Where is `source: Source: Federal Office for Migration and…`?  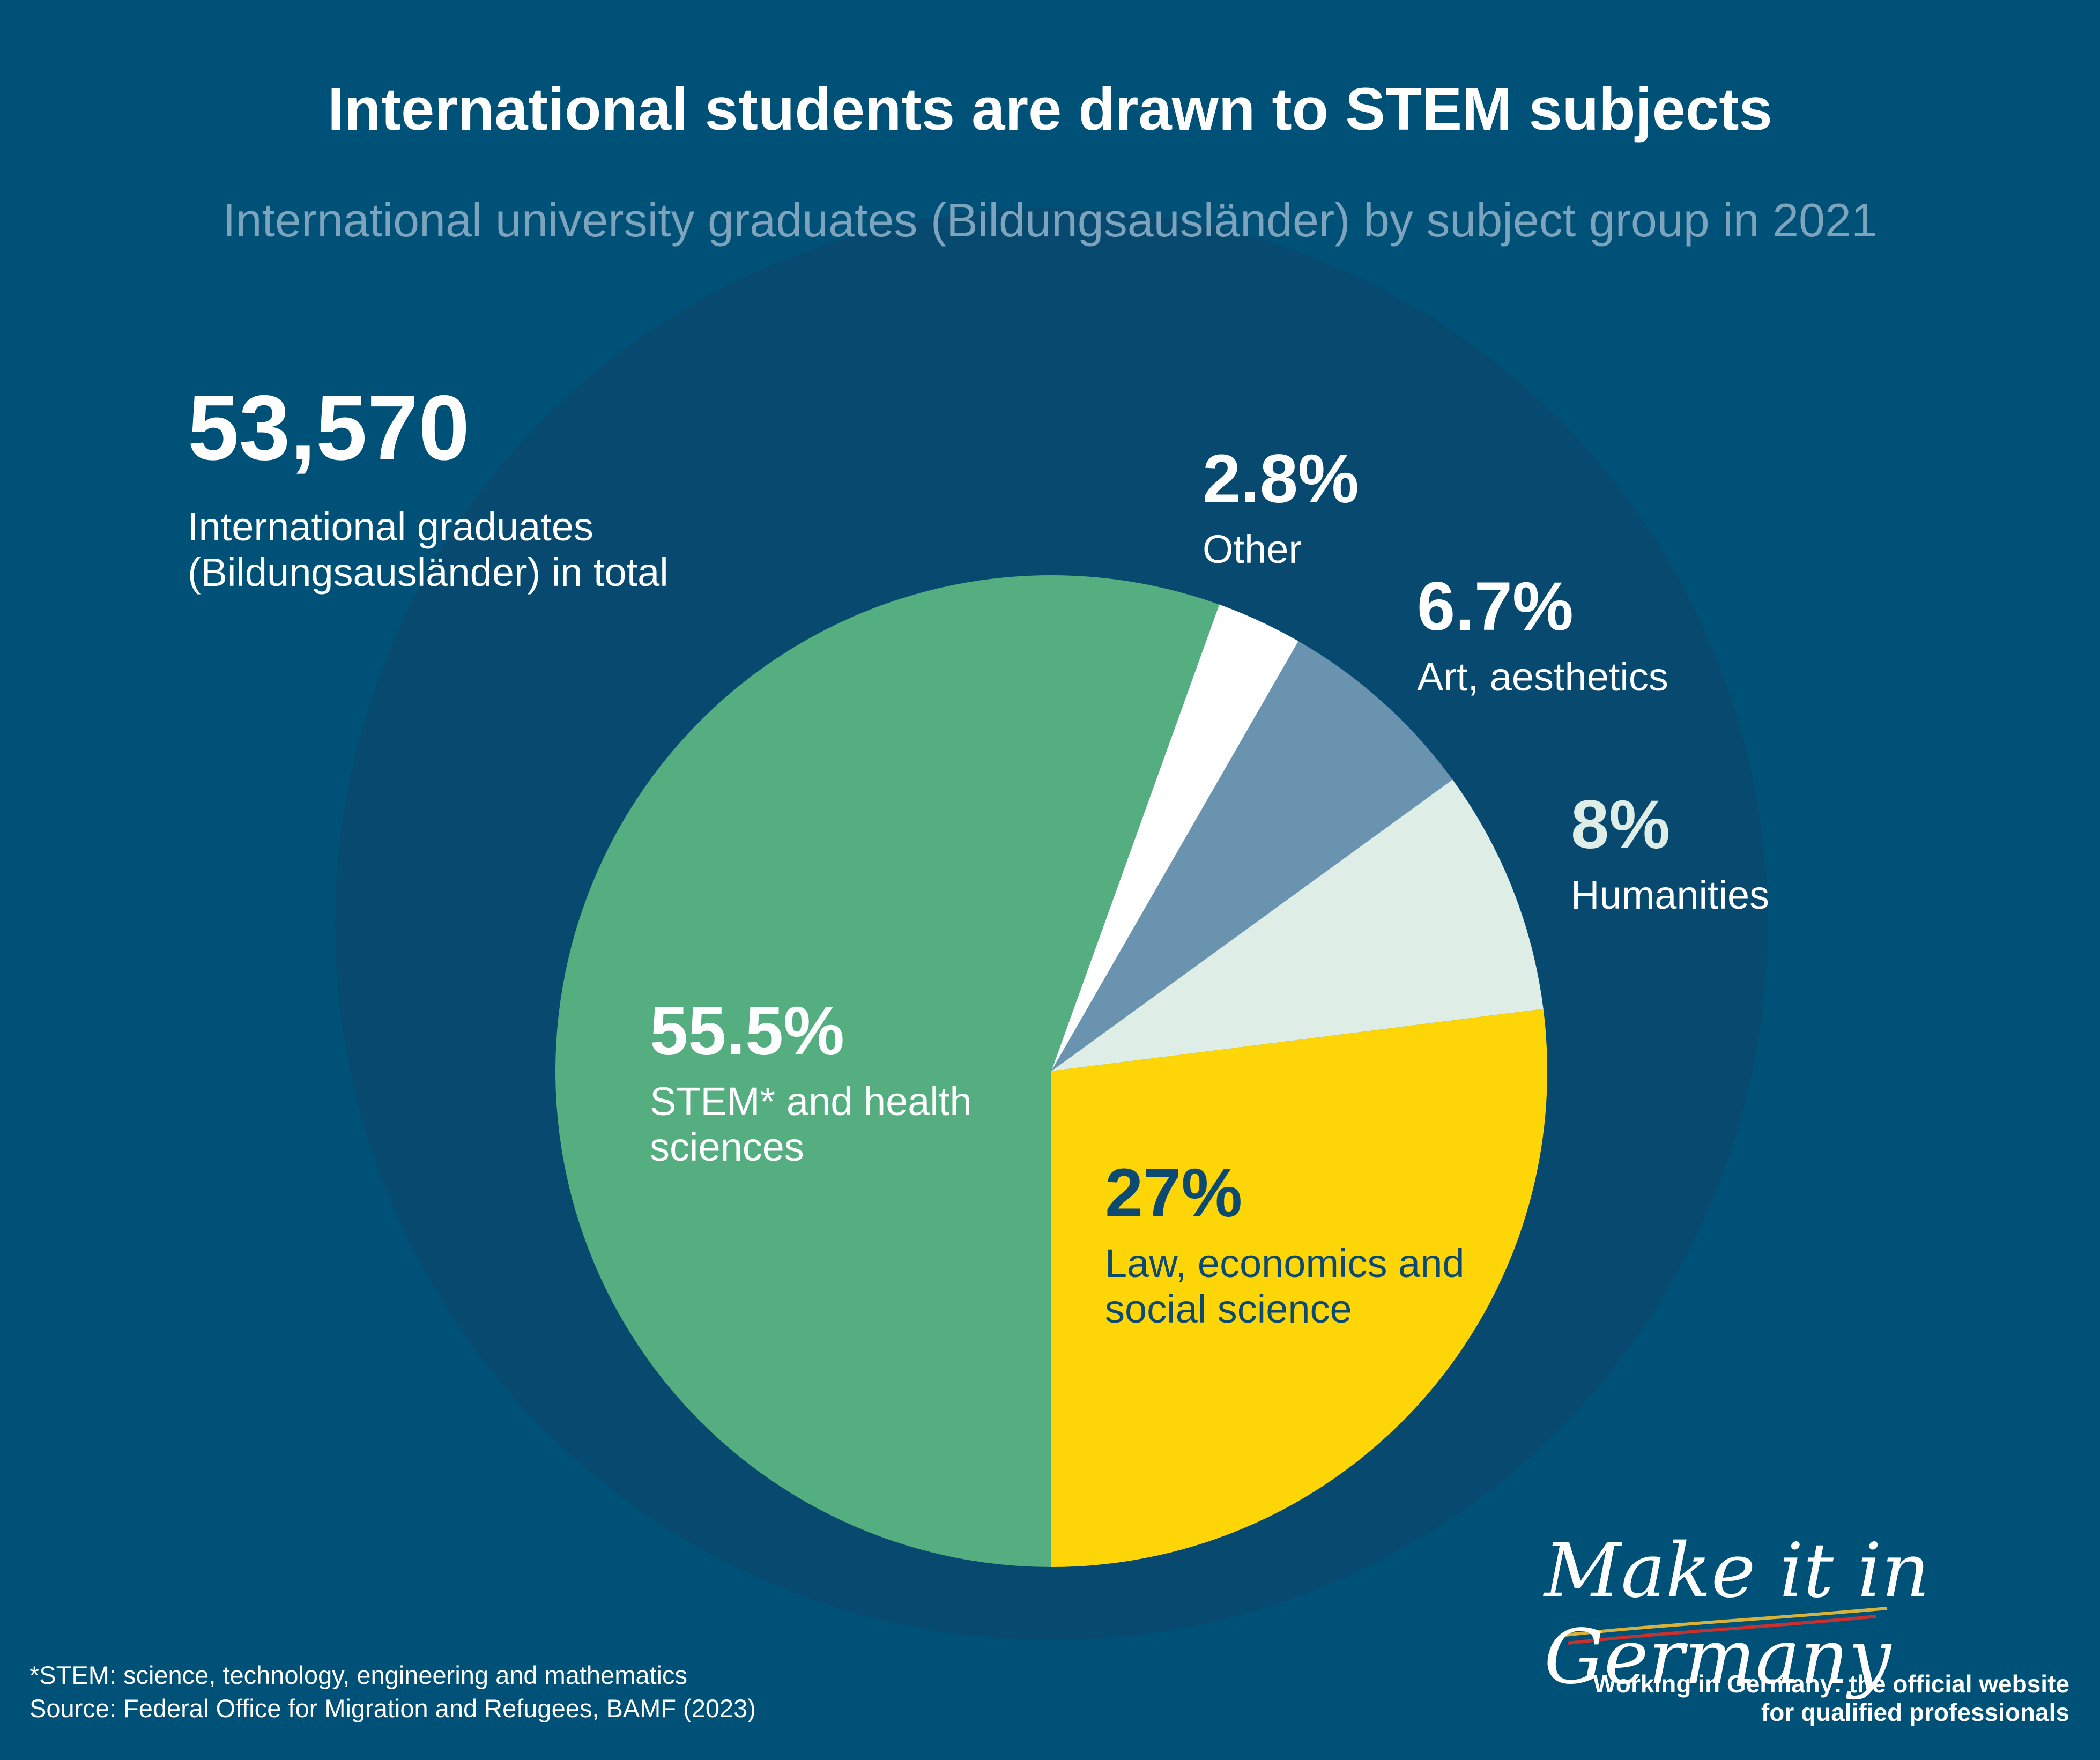
source: Source: Federal Office for Migration and… is located at coordinates (392, 1708).